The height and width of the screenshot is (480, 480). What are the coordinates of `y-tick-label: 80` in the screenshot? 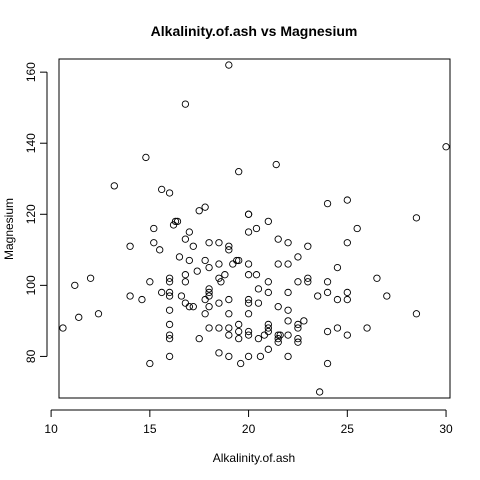 It's located at (31, 356).